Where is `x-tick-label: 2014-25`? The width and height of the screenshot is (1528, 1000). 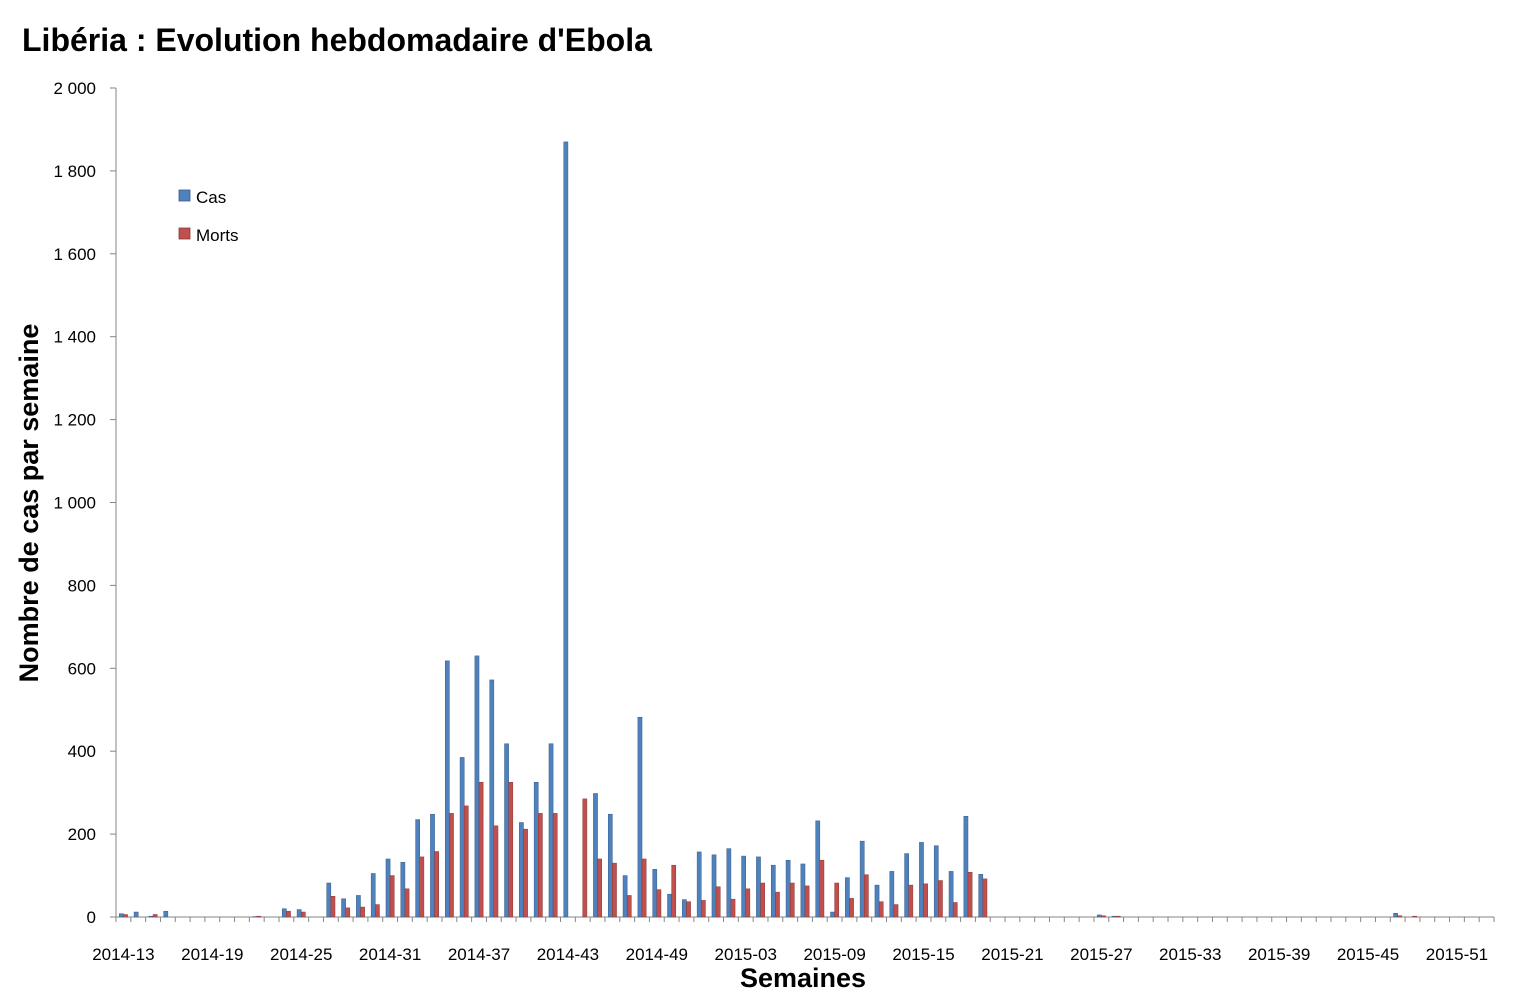
x-tick-label: 2014-25 is located at coordinates (301, 954).